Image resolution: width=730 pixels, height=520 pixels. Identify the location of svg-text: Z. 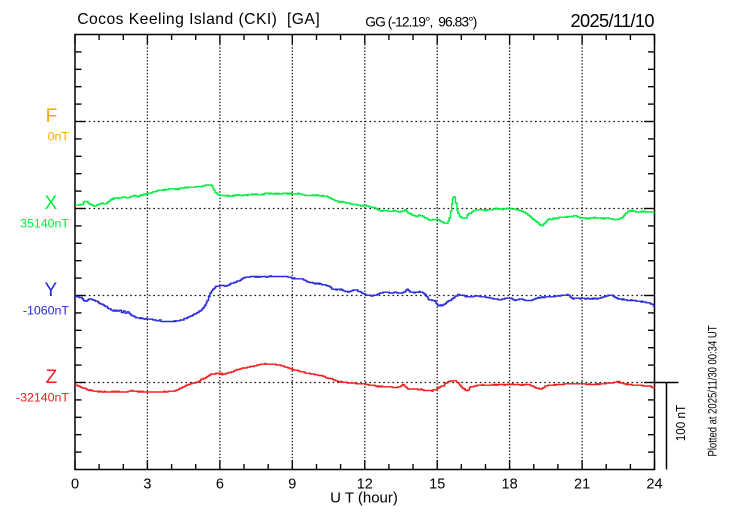
(52, 377).